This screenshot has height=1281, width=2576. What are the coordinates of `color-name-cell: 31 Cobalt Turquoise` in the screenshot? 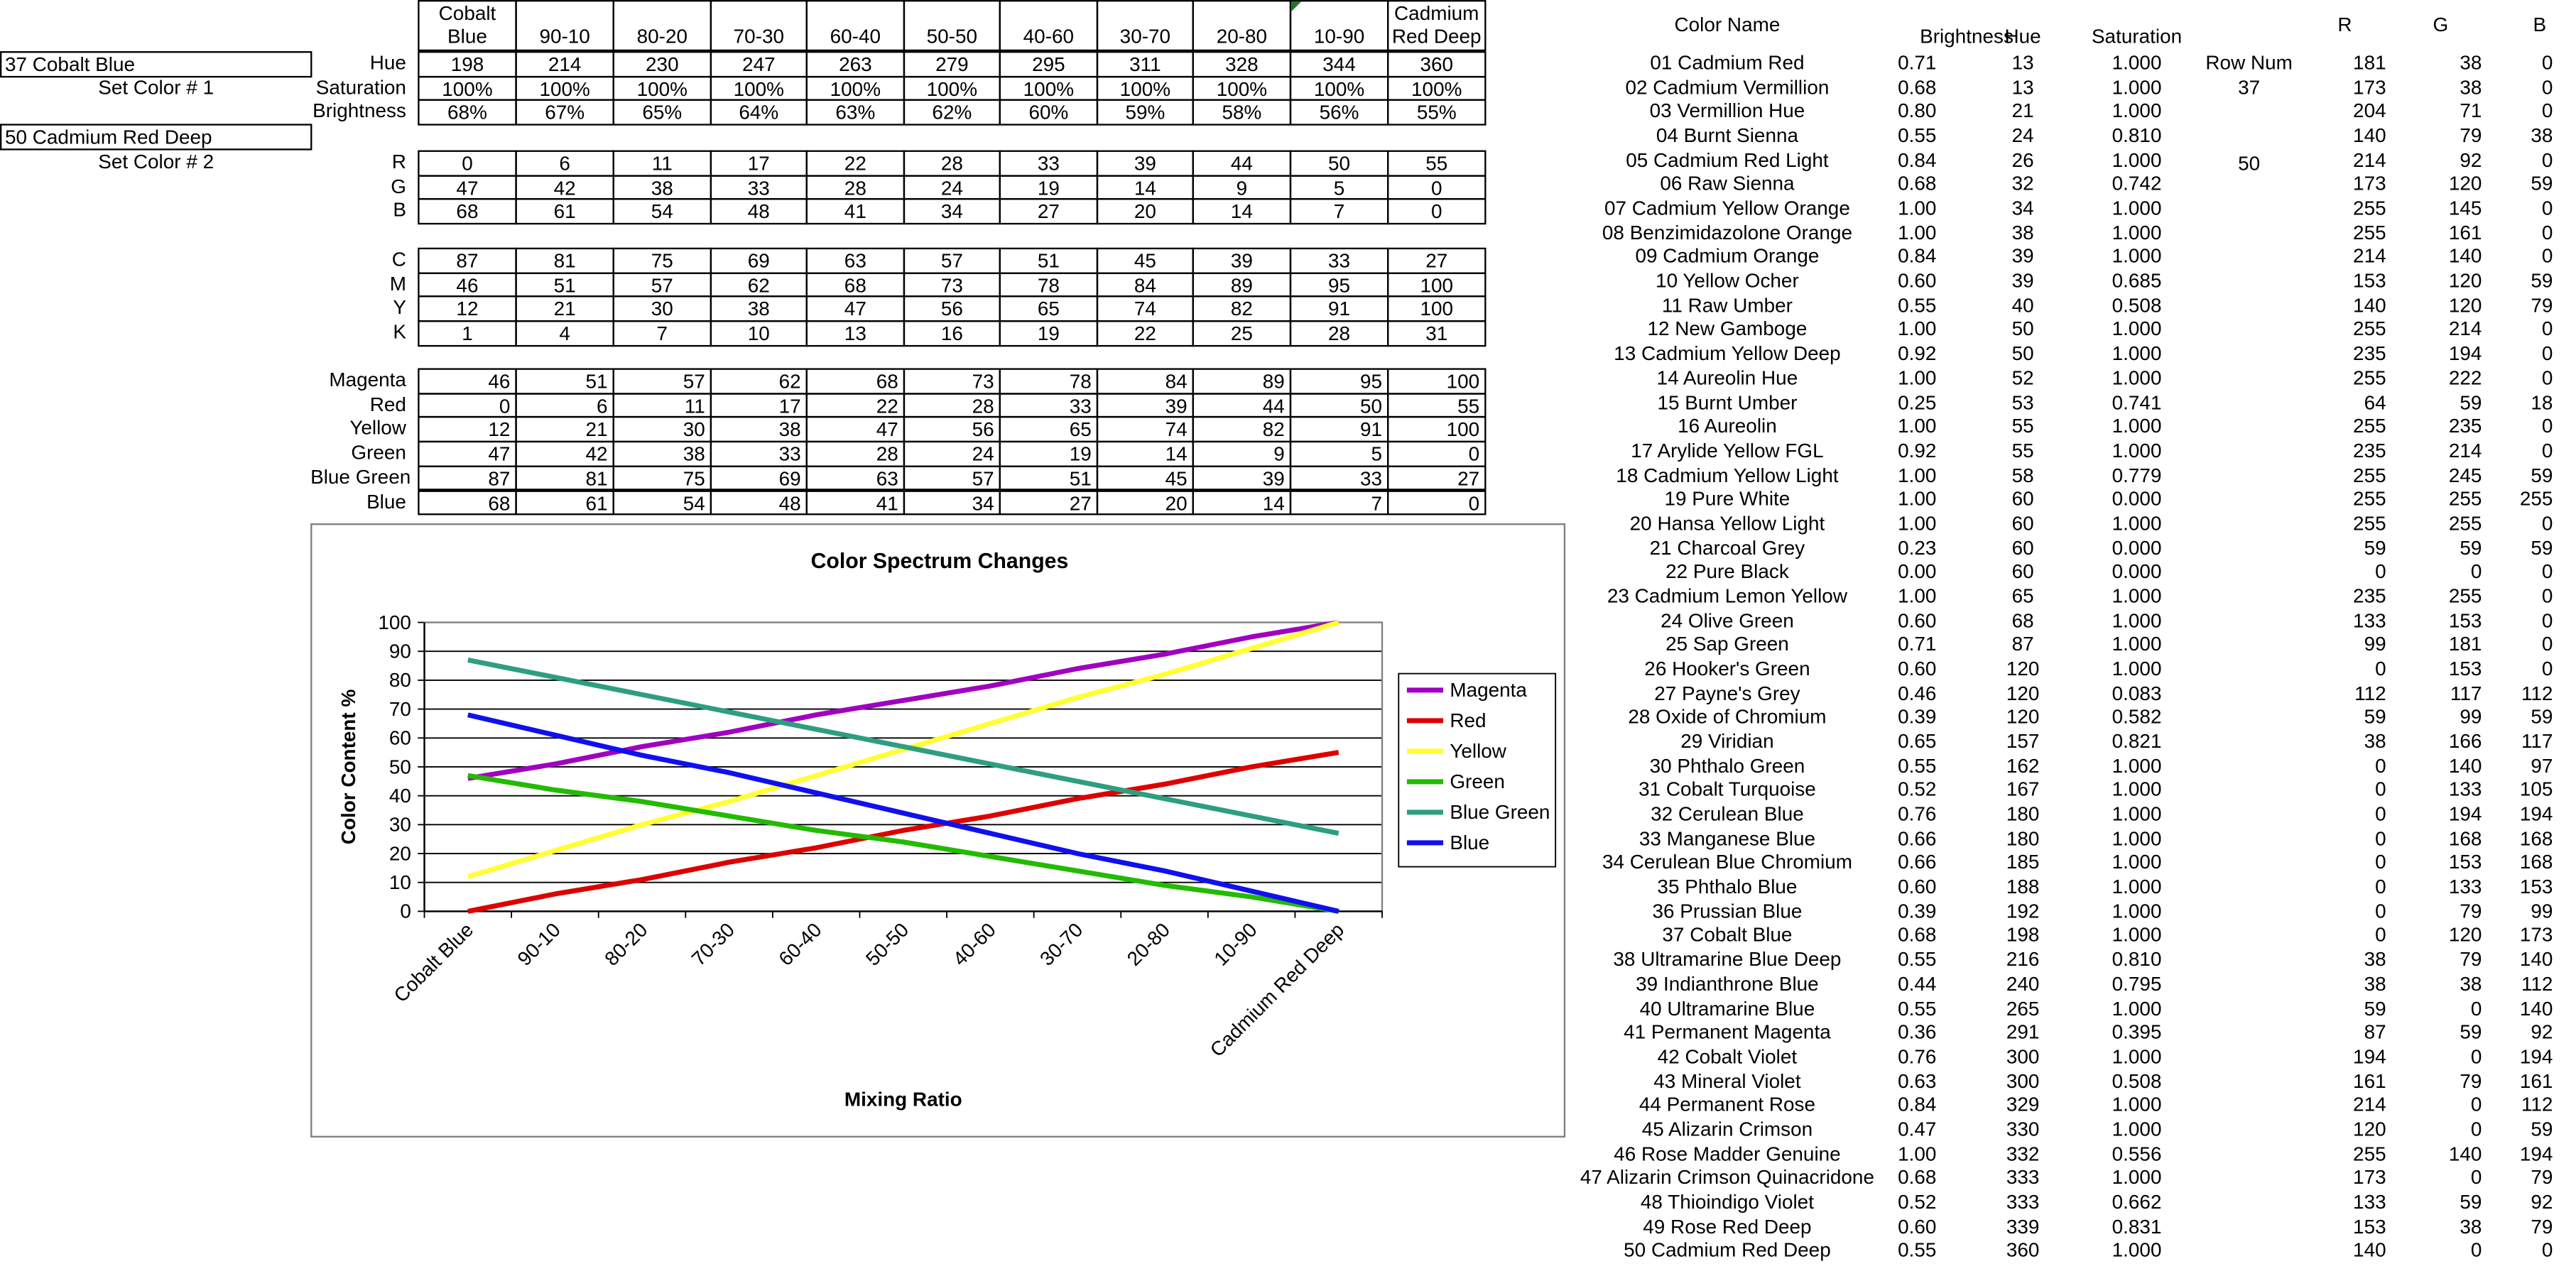 It's located at (1727, 790).